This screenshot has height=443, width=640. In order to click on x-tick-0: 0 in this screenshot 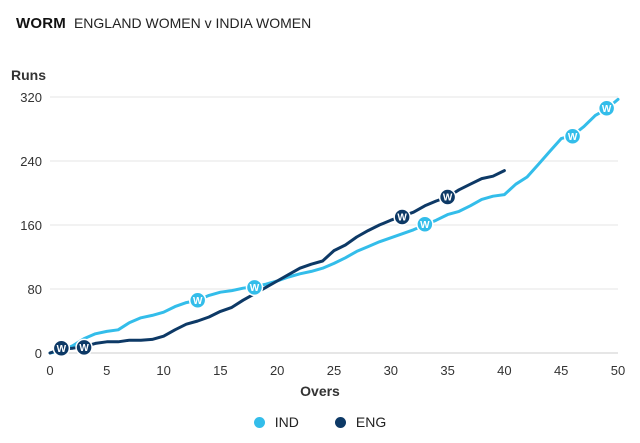, I will do `click(49, 370)`.